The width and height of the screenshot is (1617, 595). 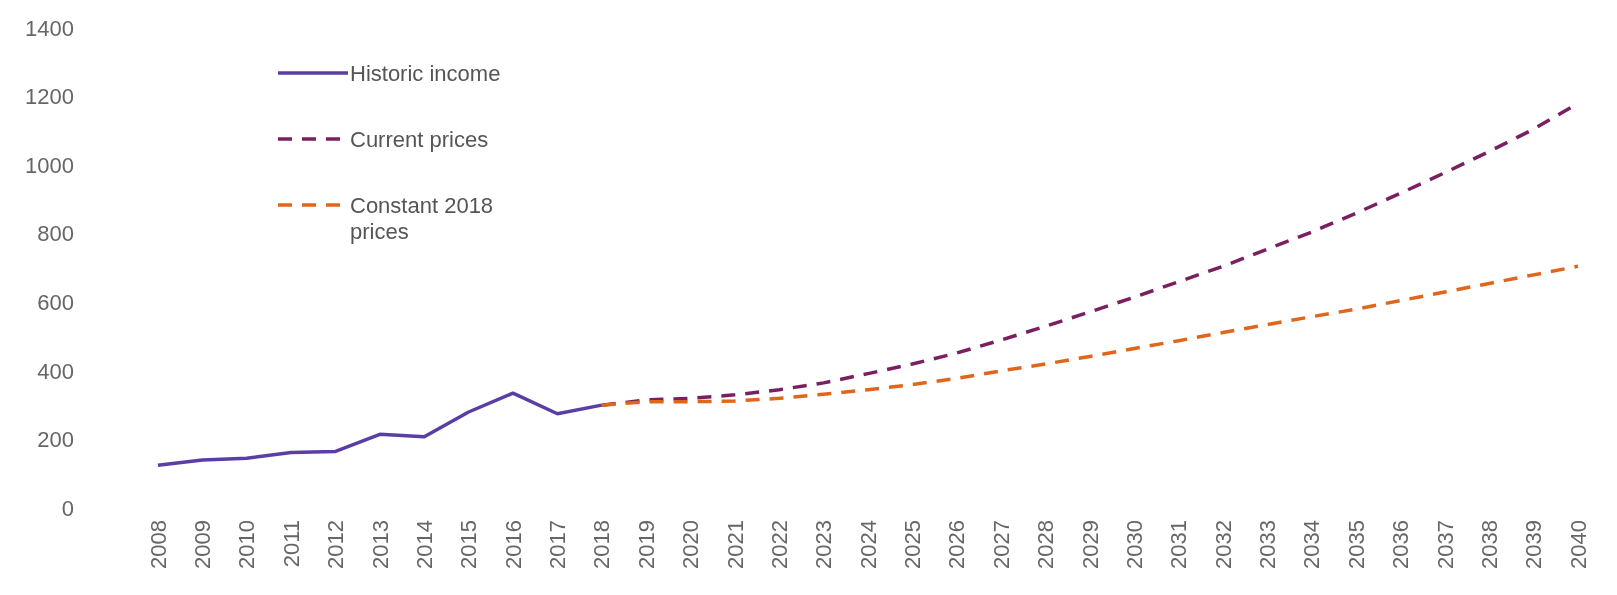 I want to click on x-tick-label: 2035, so click(x=1356, y=544).